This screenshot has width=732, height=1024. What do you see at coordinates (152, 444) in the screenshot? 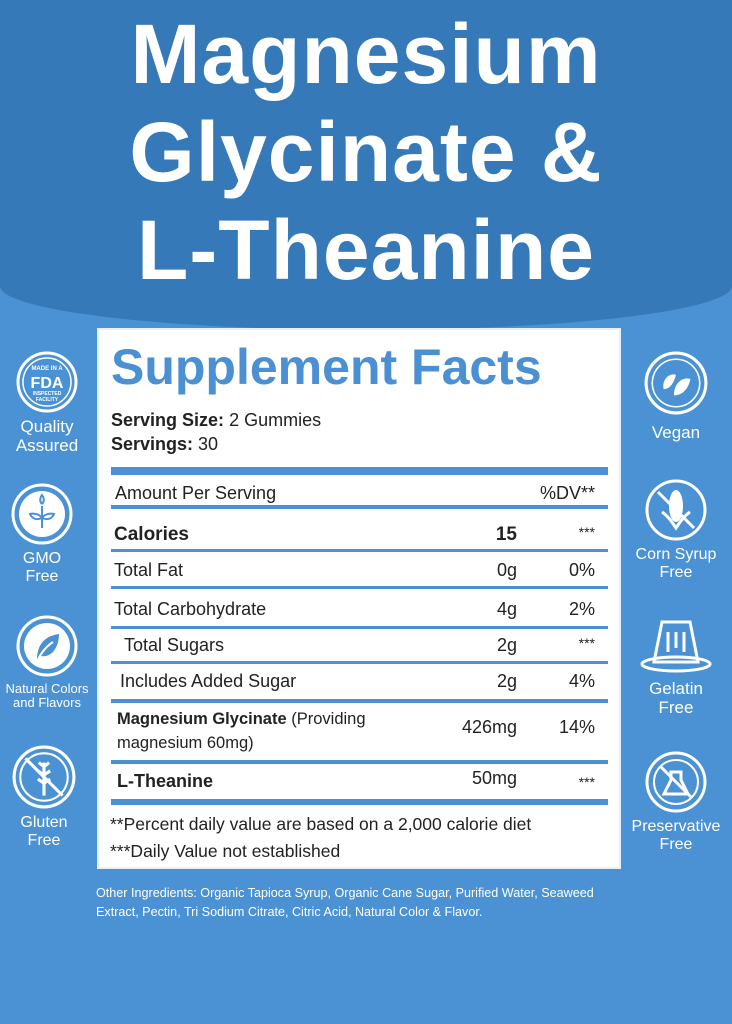
I see `servings-label: Servings:` at bounding box center [152, 444].